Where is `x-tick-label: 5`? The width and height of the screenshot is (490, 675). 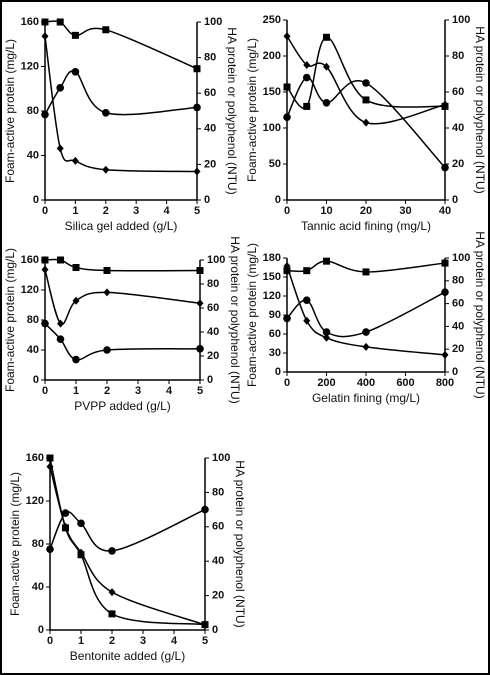
x-tick-label: 5 is located at coordinates (205, 641).